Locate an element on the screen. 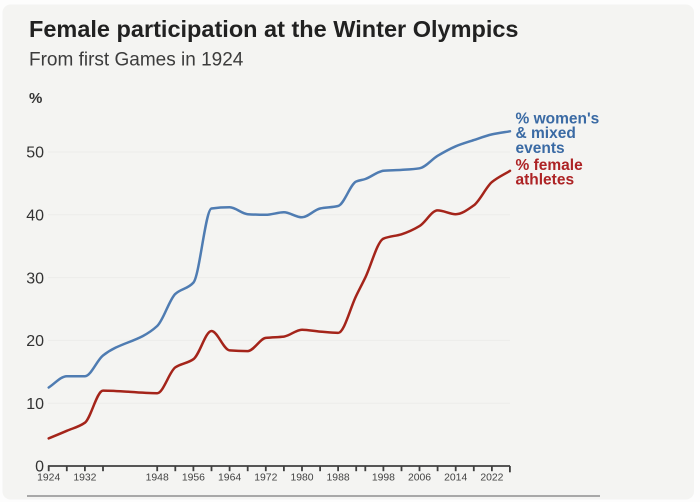 The image size is (700, 502). svg-text: % female is located at coordinates (550, 165).